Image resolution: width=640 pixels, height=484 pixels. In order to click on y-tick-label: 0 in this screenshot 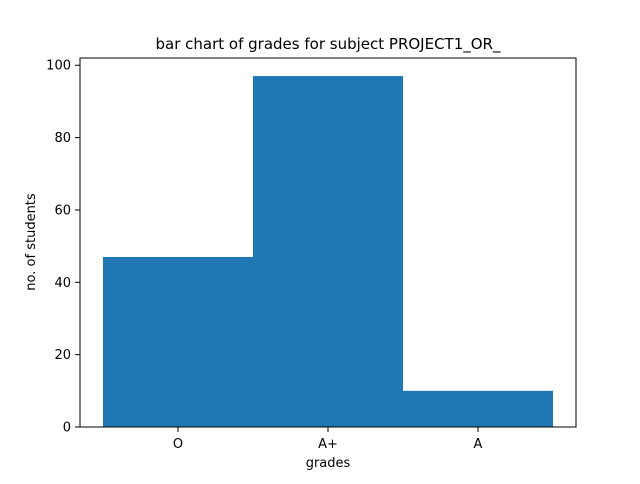, I will do `click(67, 428)`.